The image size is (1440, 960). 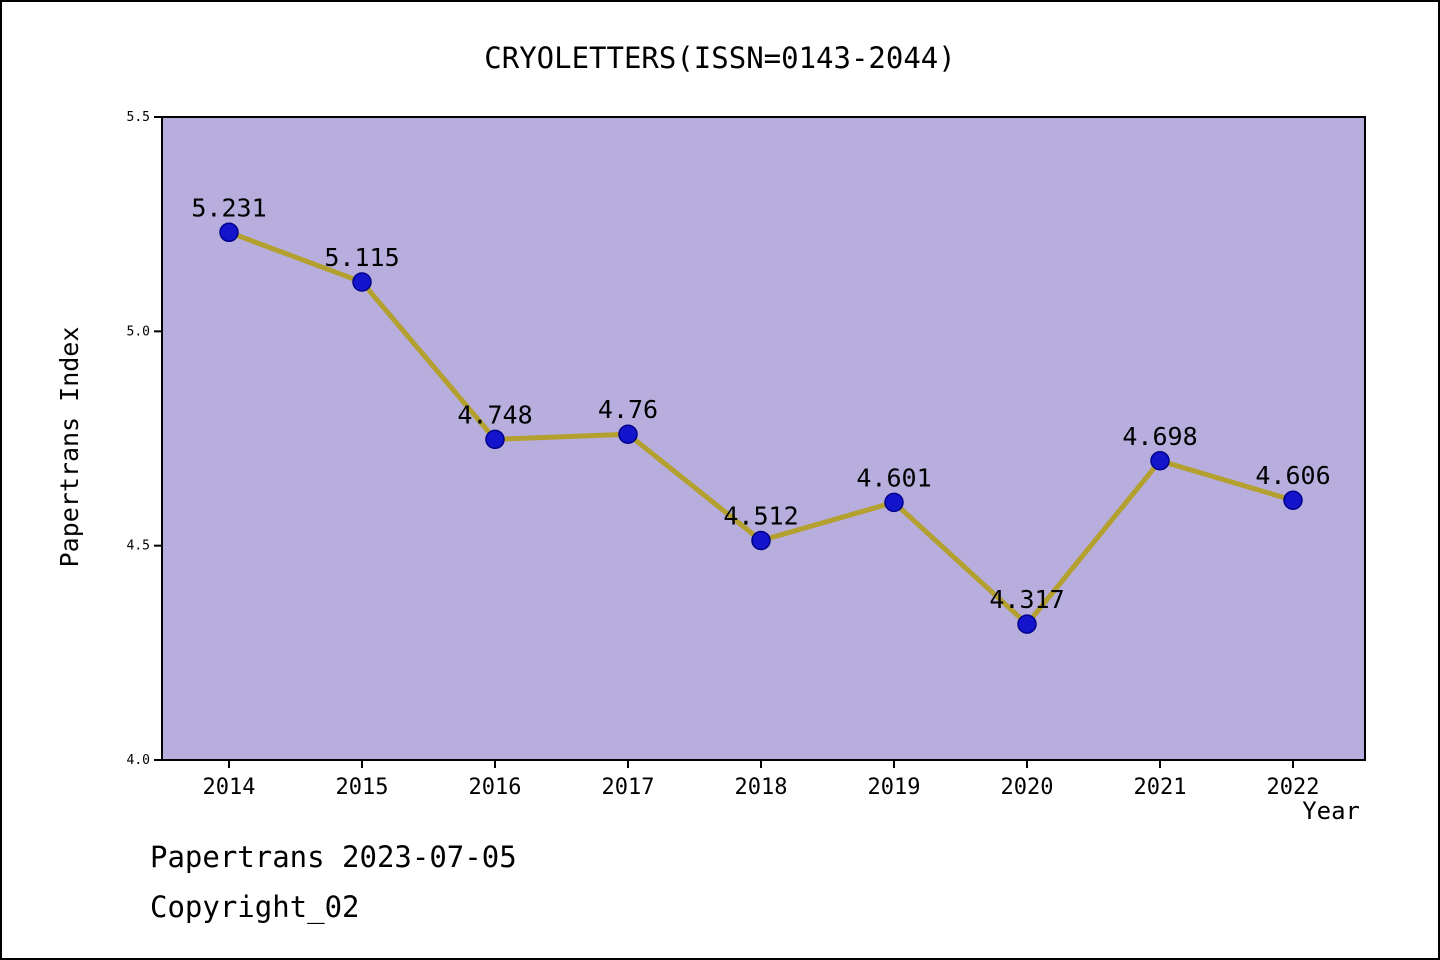 I want to click on data-point-value: 4.748, so click(x=494, y=414).